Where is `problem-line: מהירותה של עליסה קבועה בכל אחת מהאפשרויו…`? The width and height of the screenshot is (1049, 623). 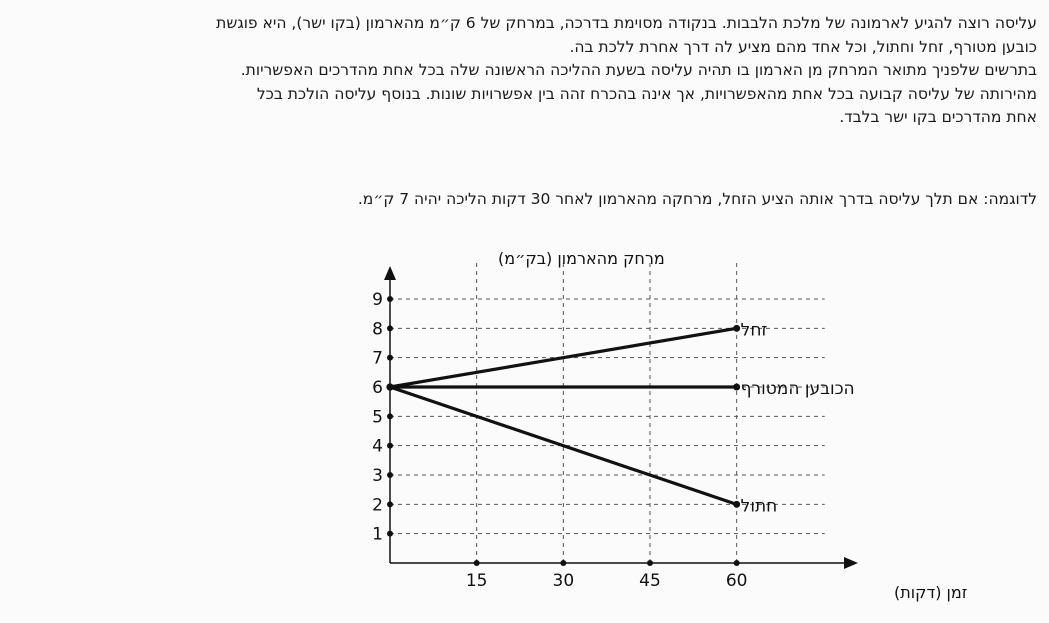 problem-line: מהירותה של עליסה קבועה בכל אחת מהאפשרויו… is located at coordinates (646, 93).